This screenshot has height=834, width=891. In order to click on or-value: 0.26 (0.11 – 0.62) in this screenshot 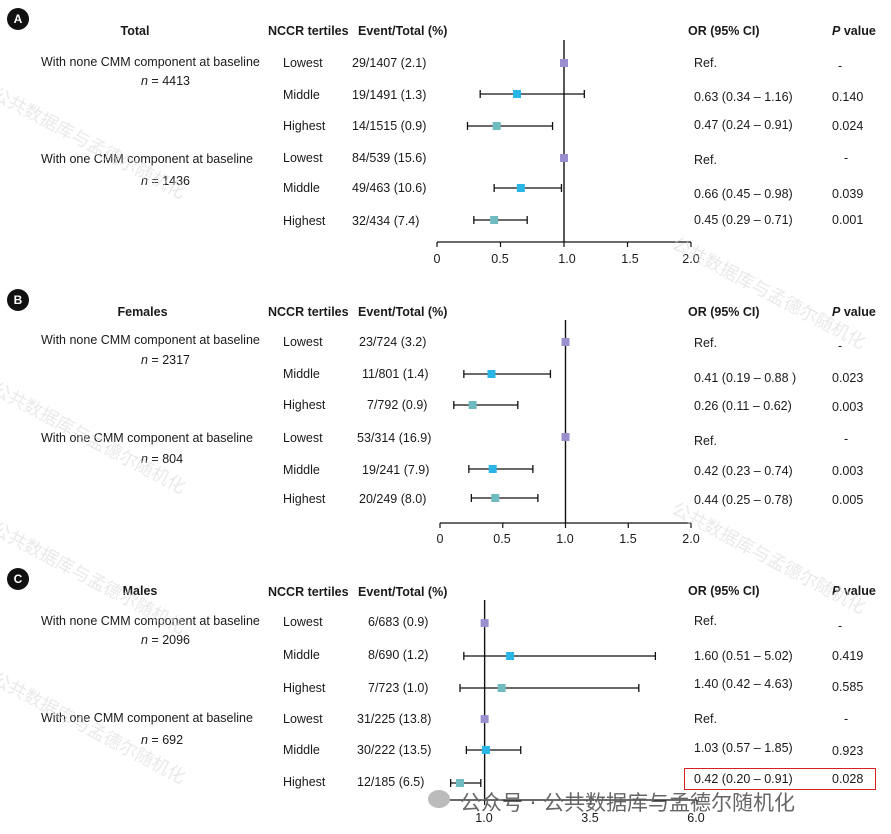, I will do `click(743, 406)`.